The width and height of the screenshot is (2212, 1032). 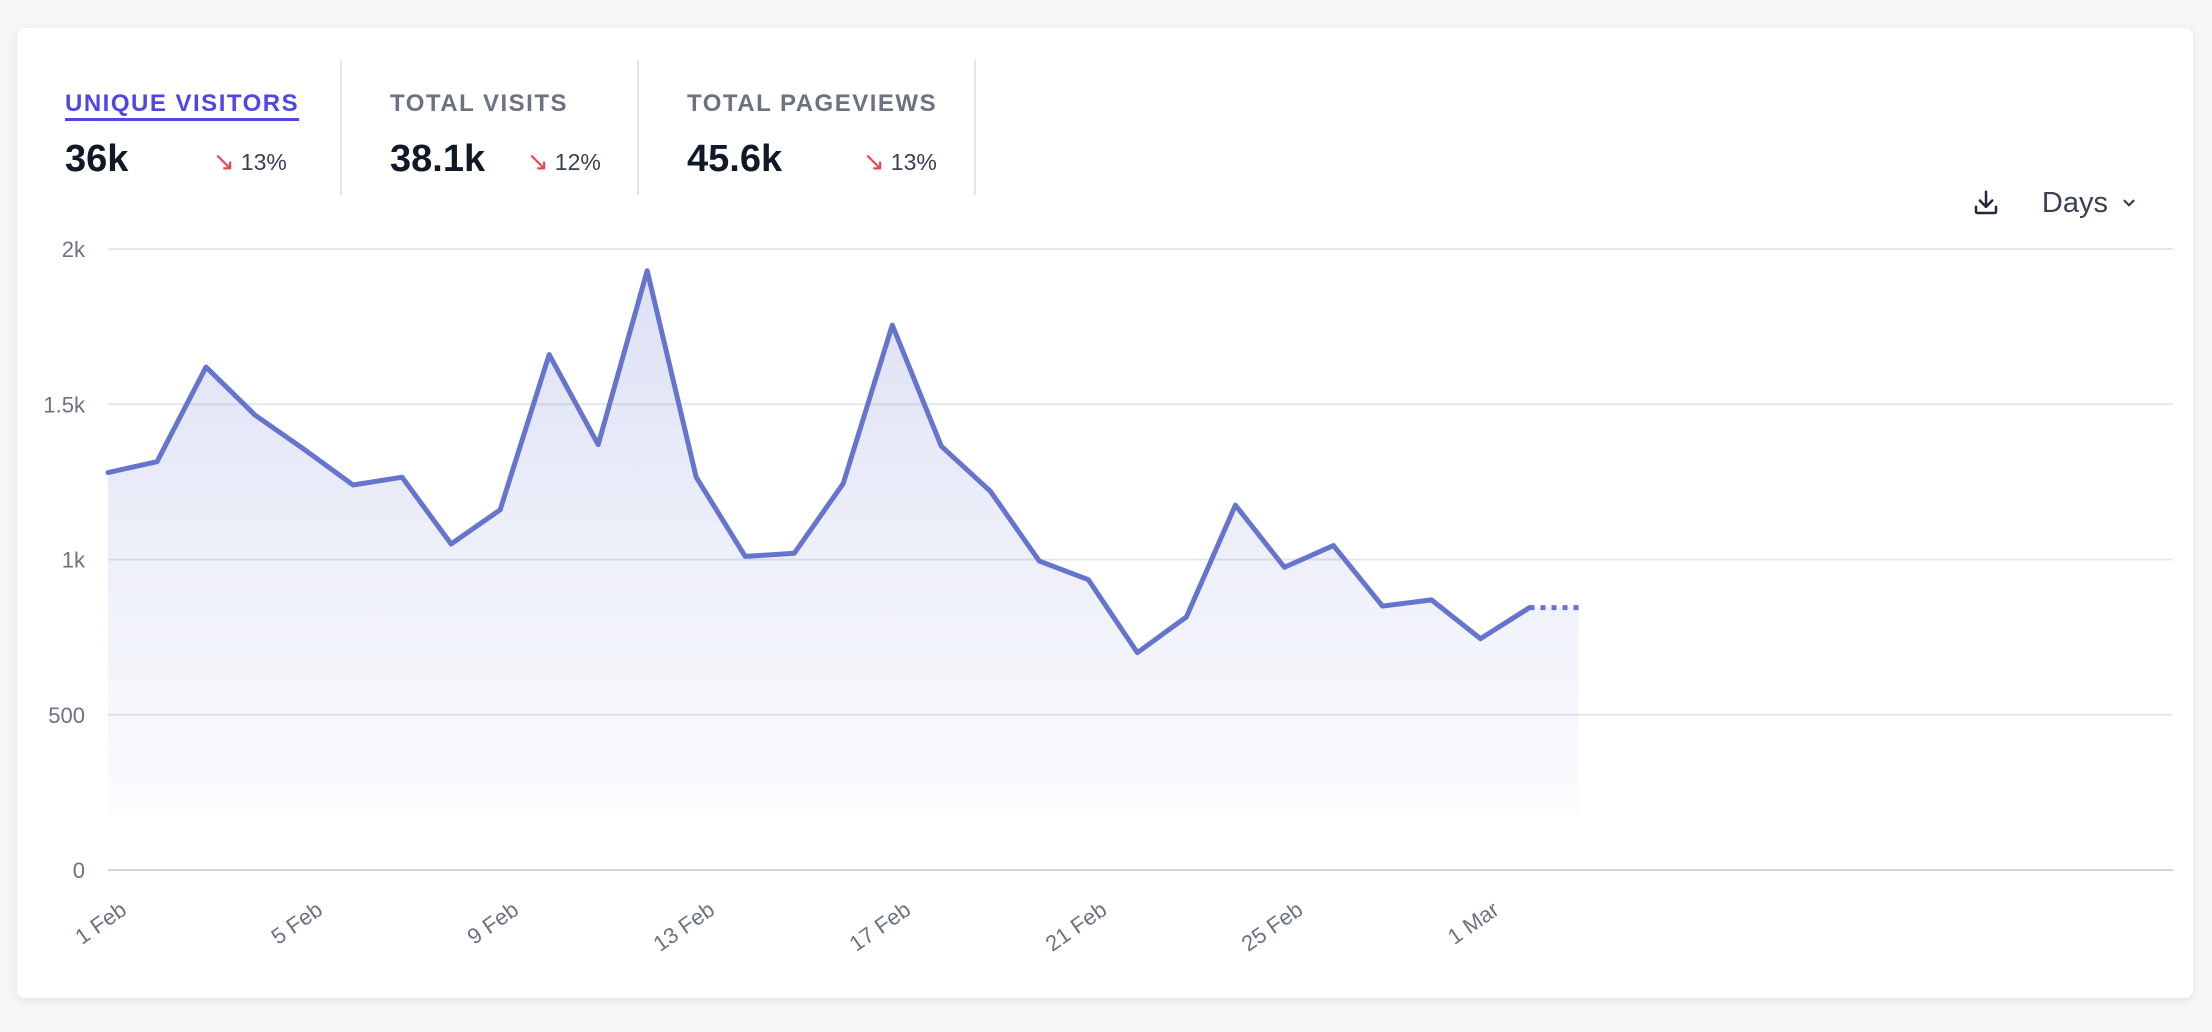 What do you see at coordinates (97, 159) in the screenshot?
I see `metric-value: 36k` at bounding box center [97, 159].